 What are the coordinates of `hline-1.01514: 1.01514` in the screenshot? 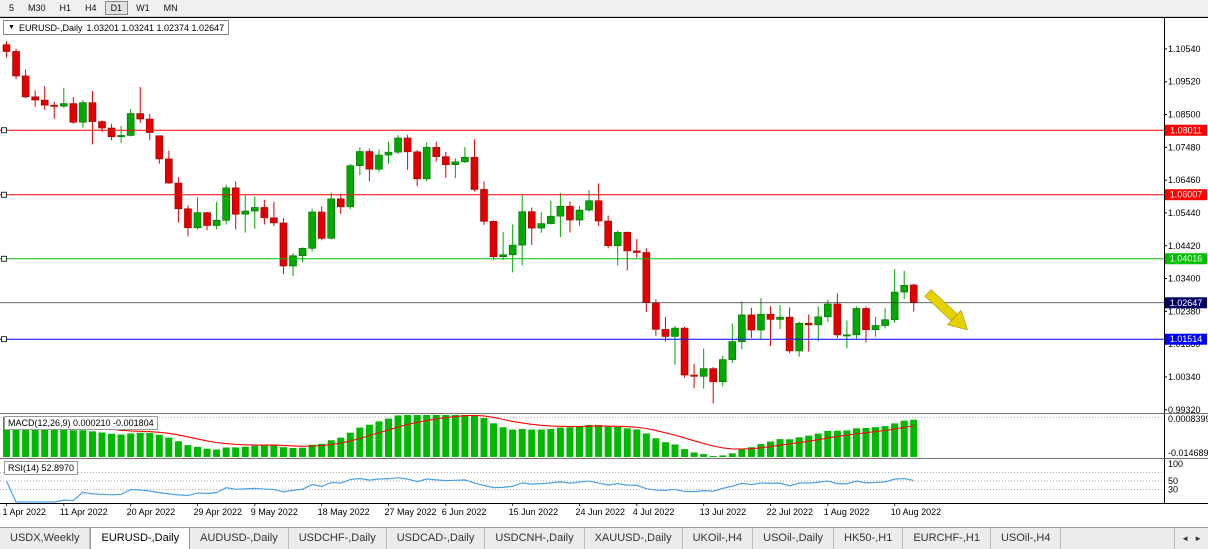 It's located at (603, 339).